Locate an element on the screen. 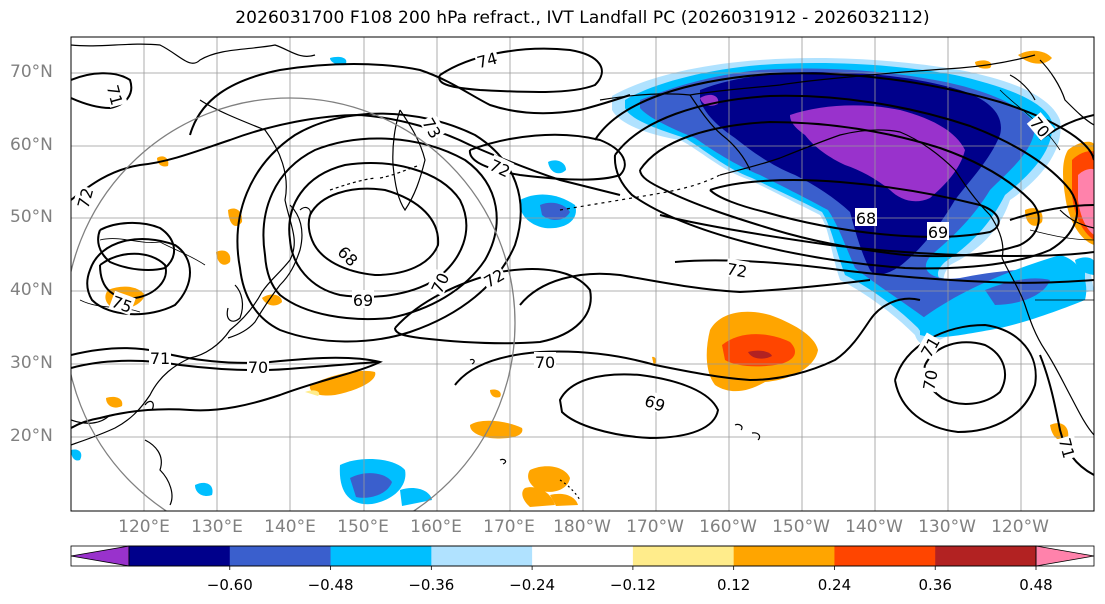 This screenshot has height=604, width=1105. colorbar-tick-label: −0.12 is located at coordinates (632, 585).